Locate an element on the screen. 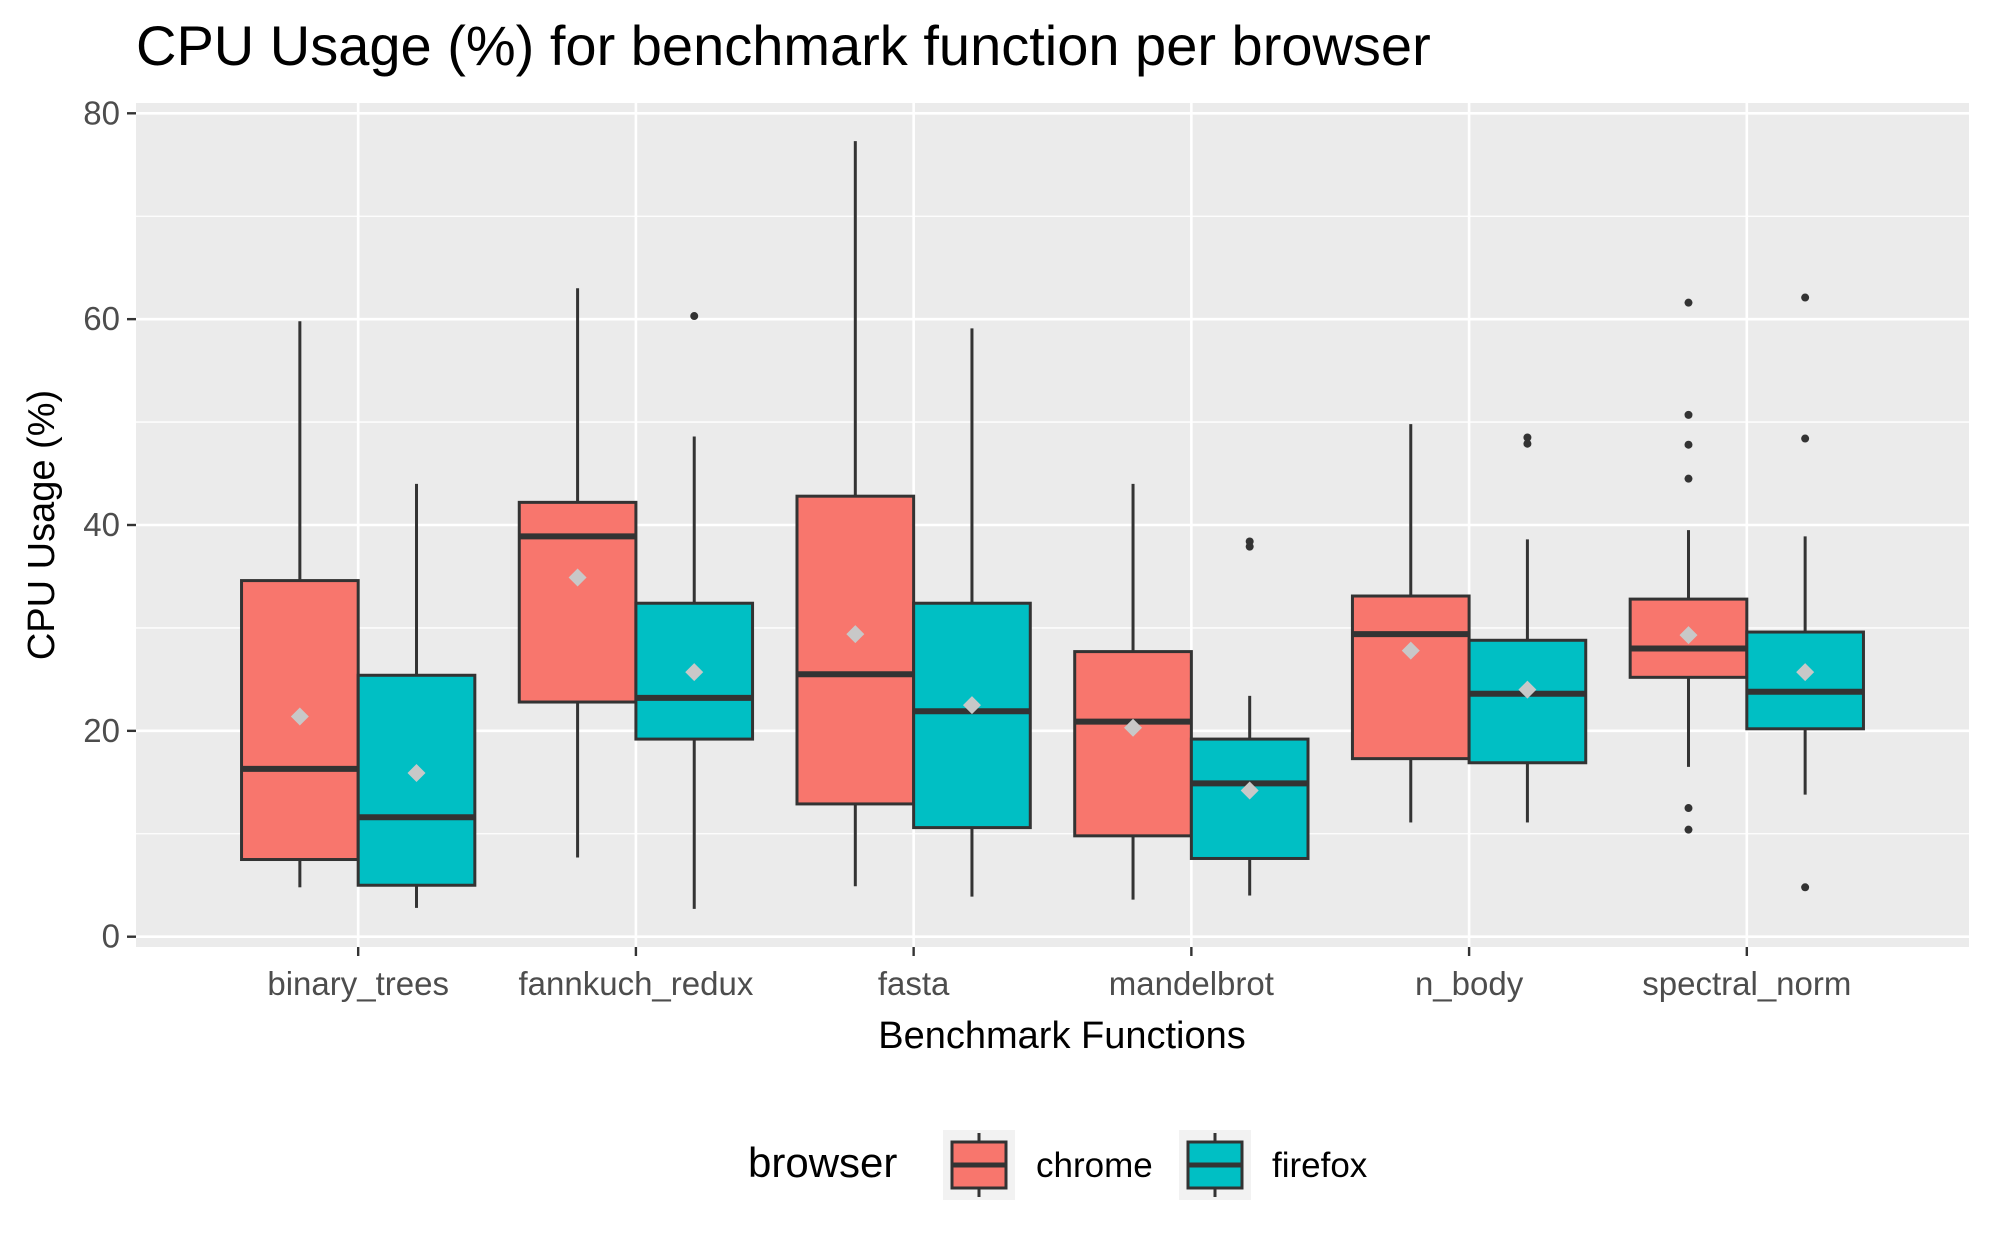  x-axis-title: Benchmark Functions is located at coordinates (1062, 1036).